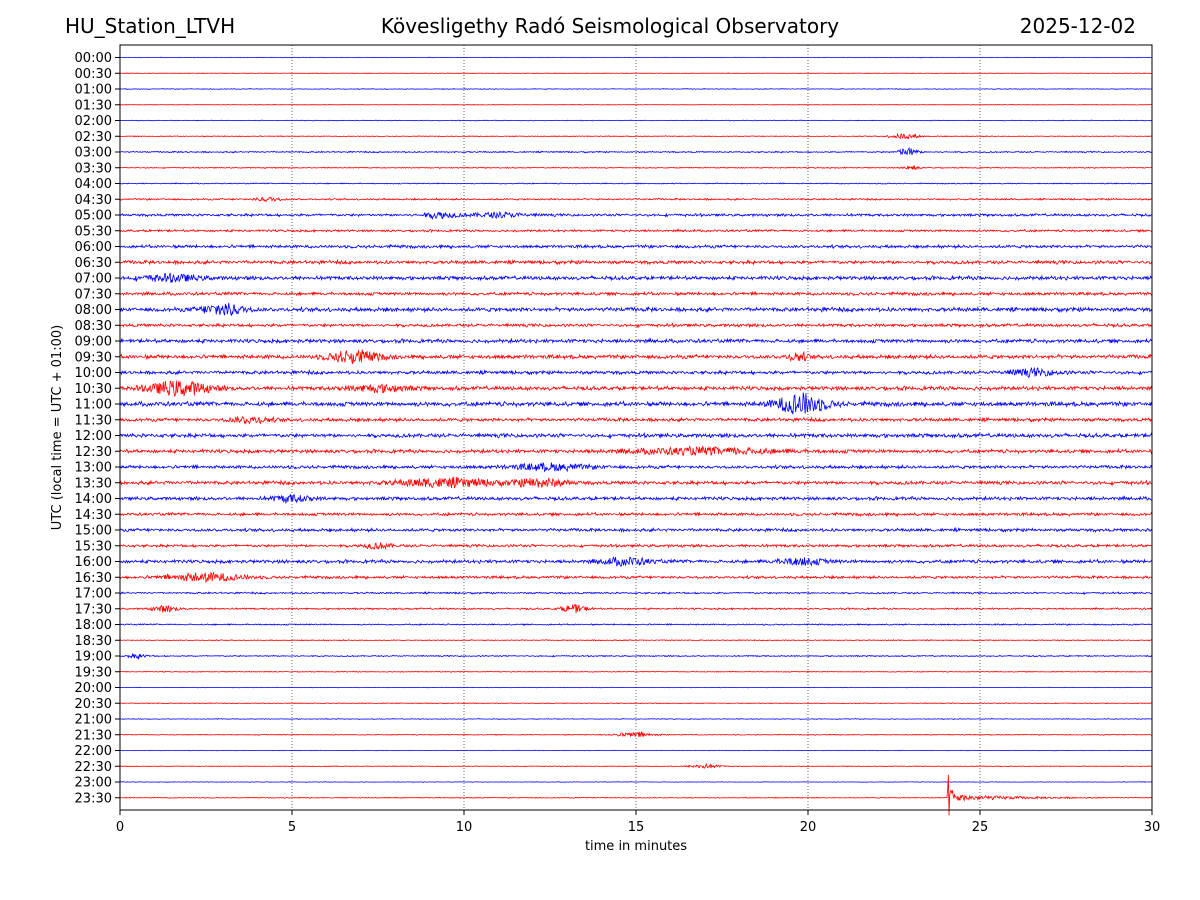 The height and width of the screenshot is (900, 1200). I want to click on y-tick-label: 07:30, so click(93, 294).